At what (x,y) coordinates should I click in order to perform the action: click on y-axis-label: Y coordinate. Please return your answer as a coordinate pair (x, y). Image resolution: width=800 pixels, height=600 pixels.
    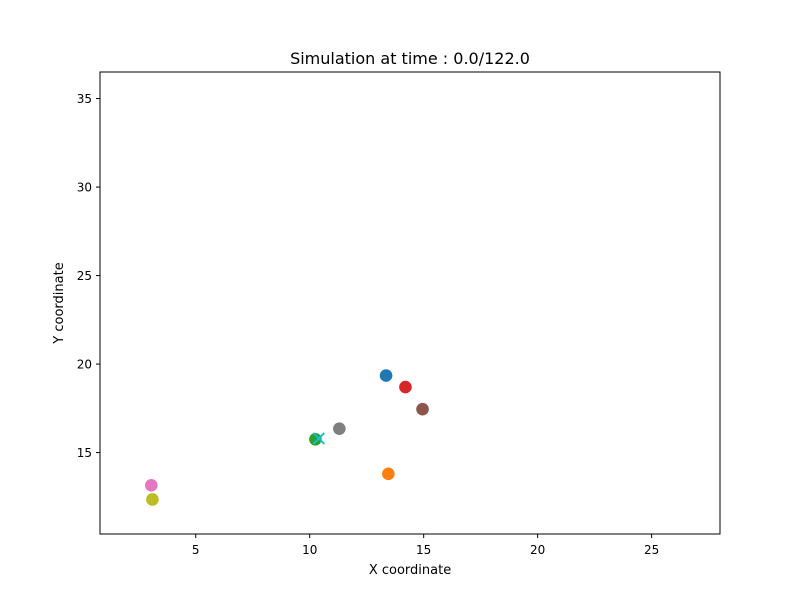
    Looking at the image, I should click on (59, 303).